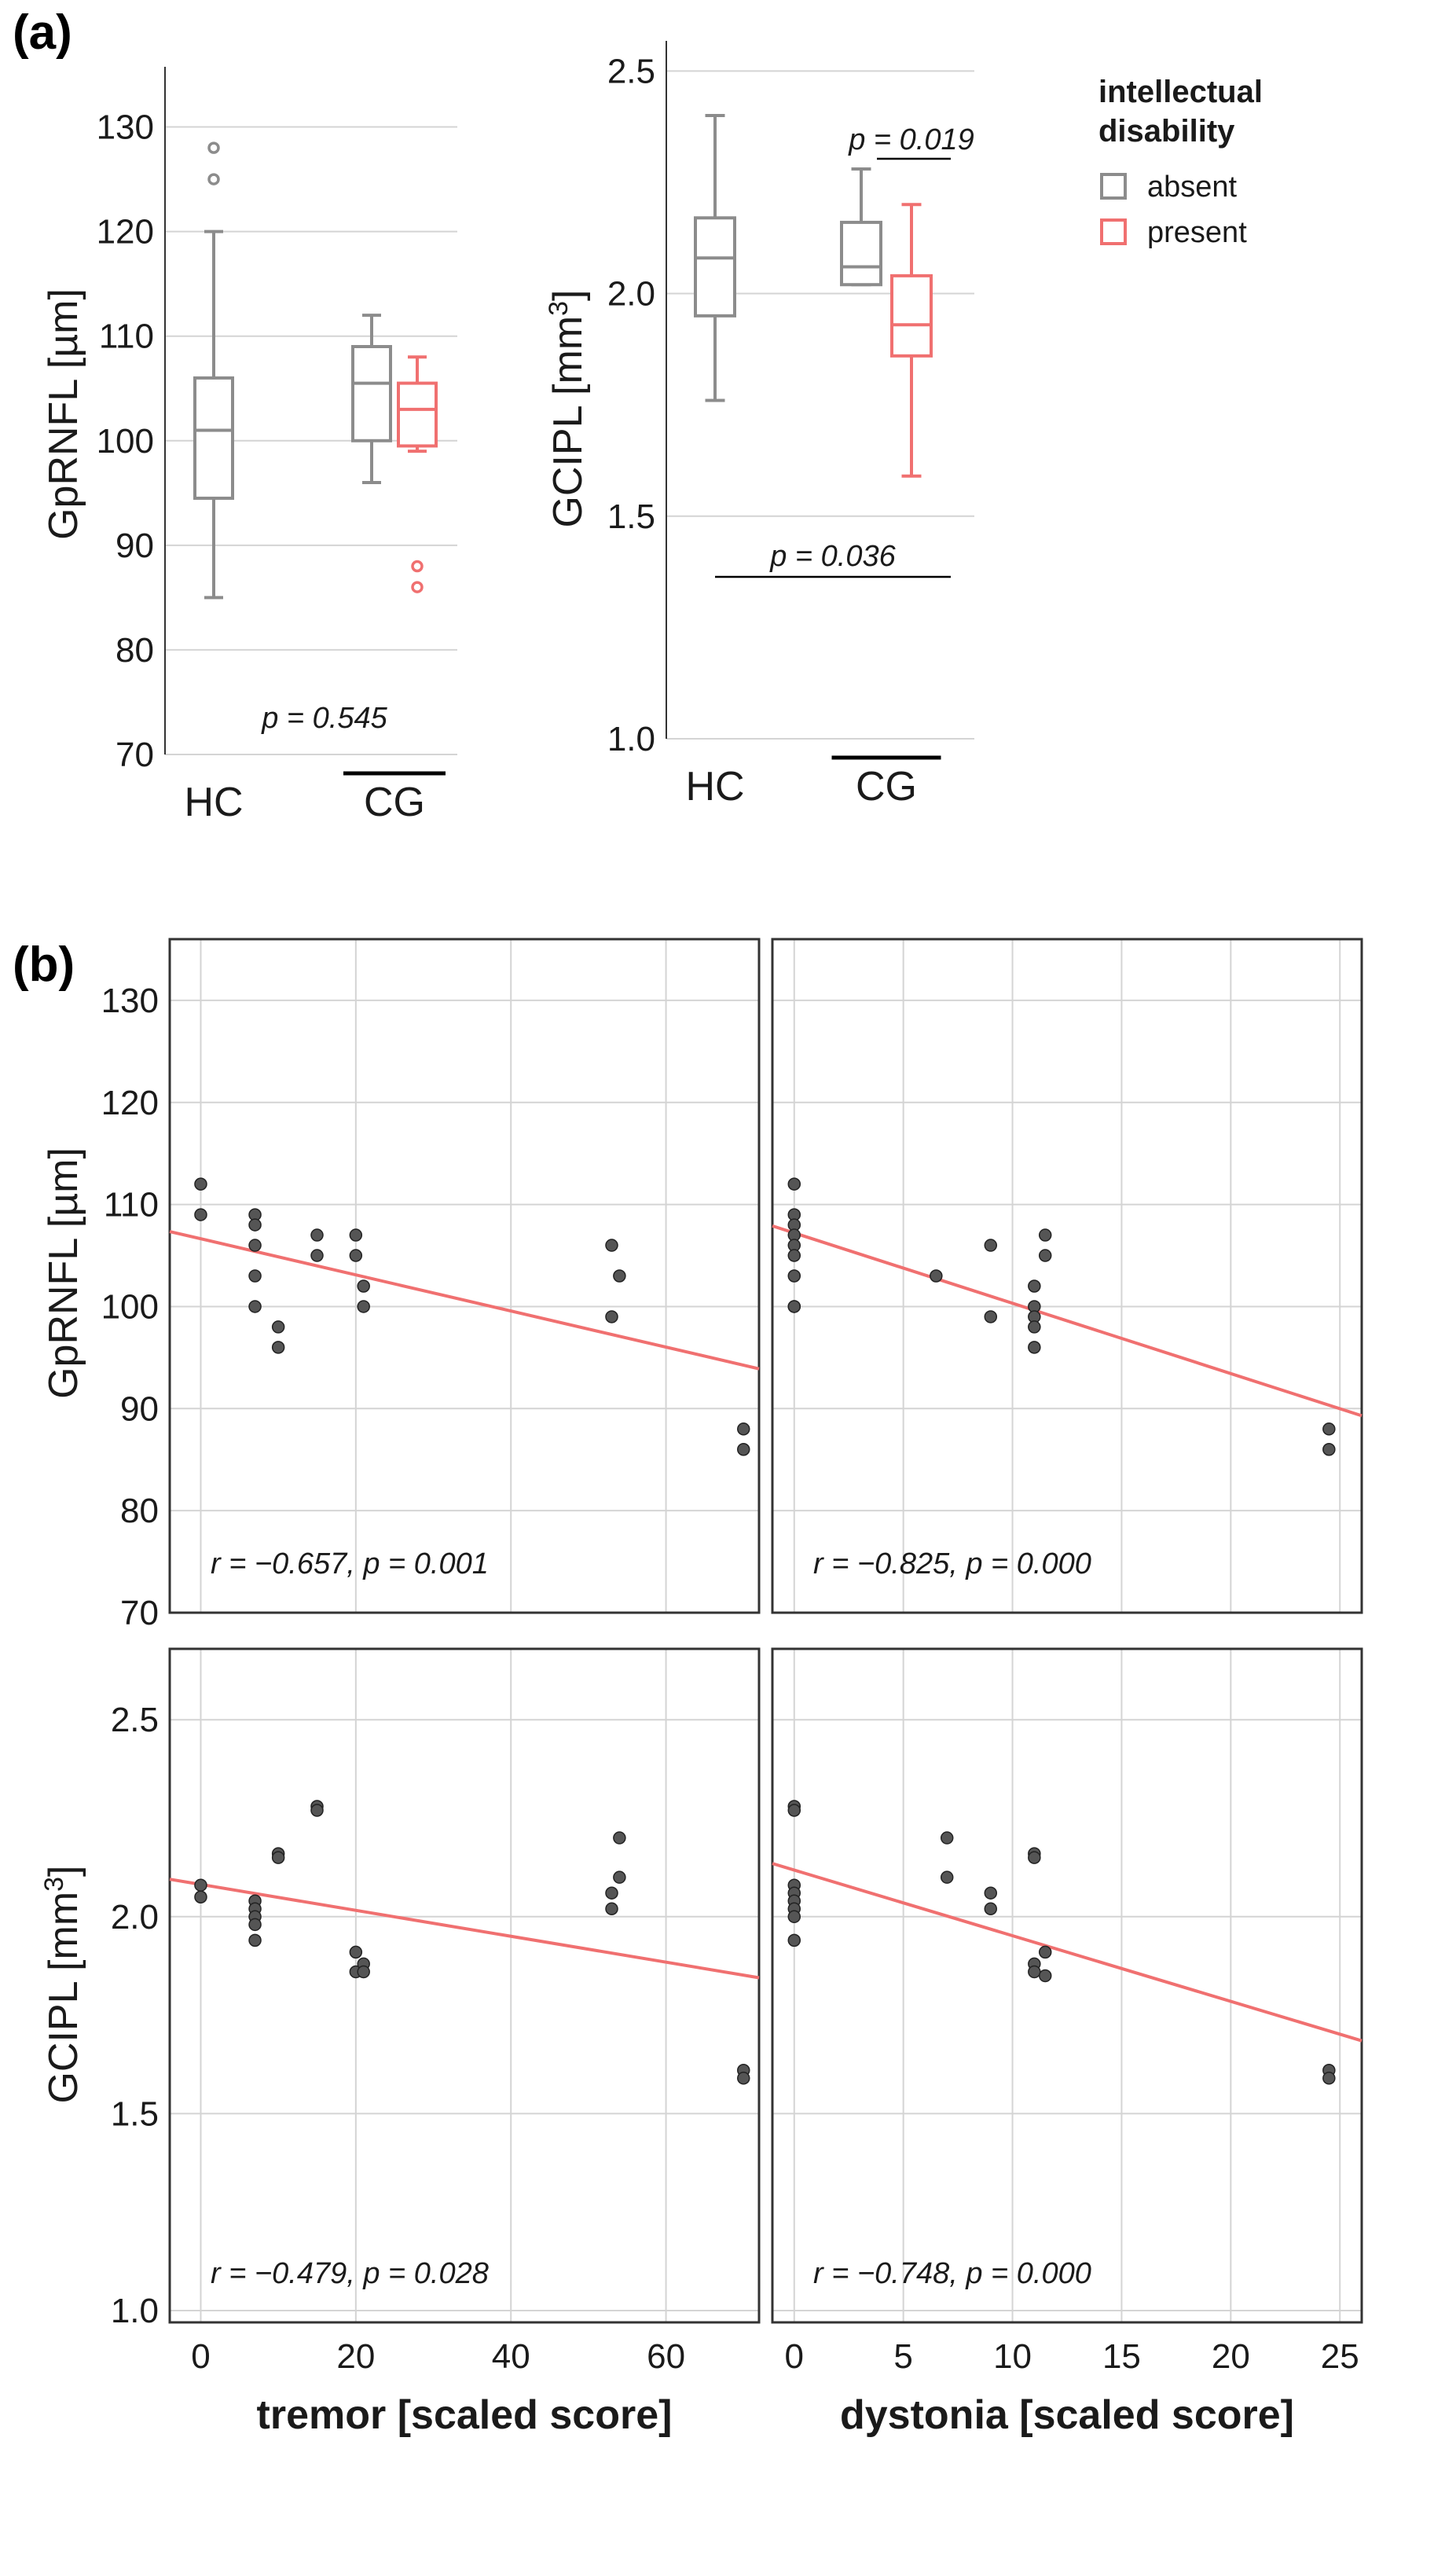  I want to click on box-cg-absent, so click(861, 227).